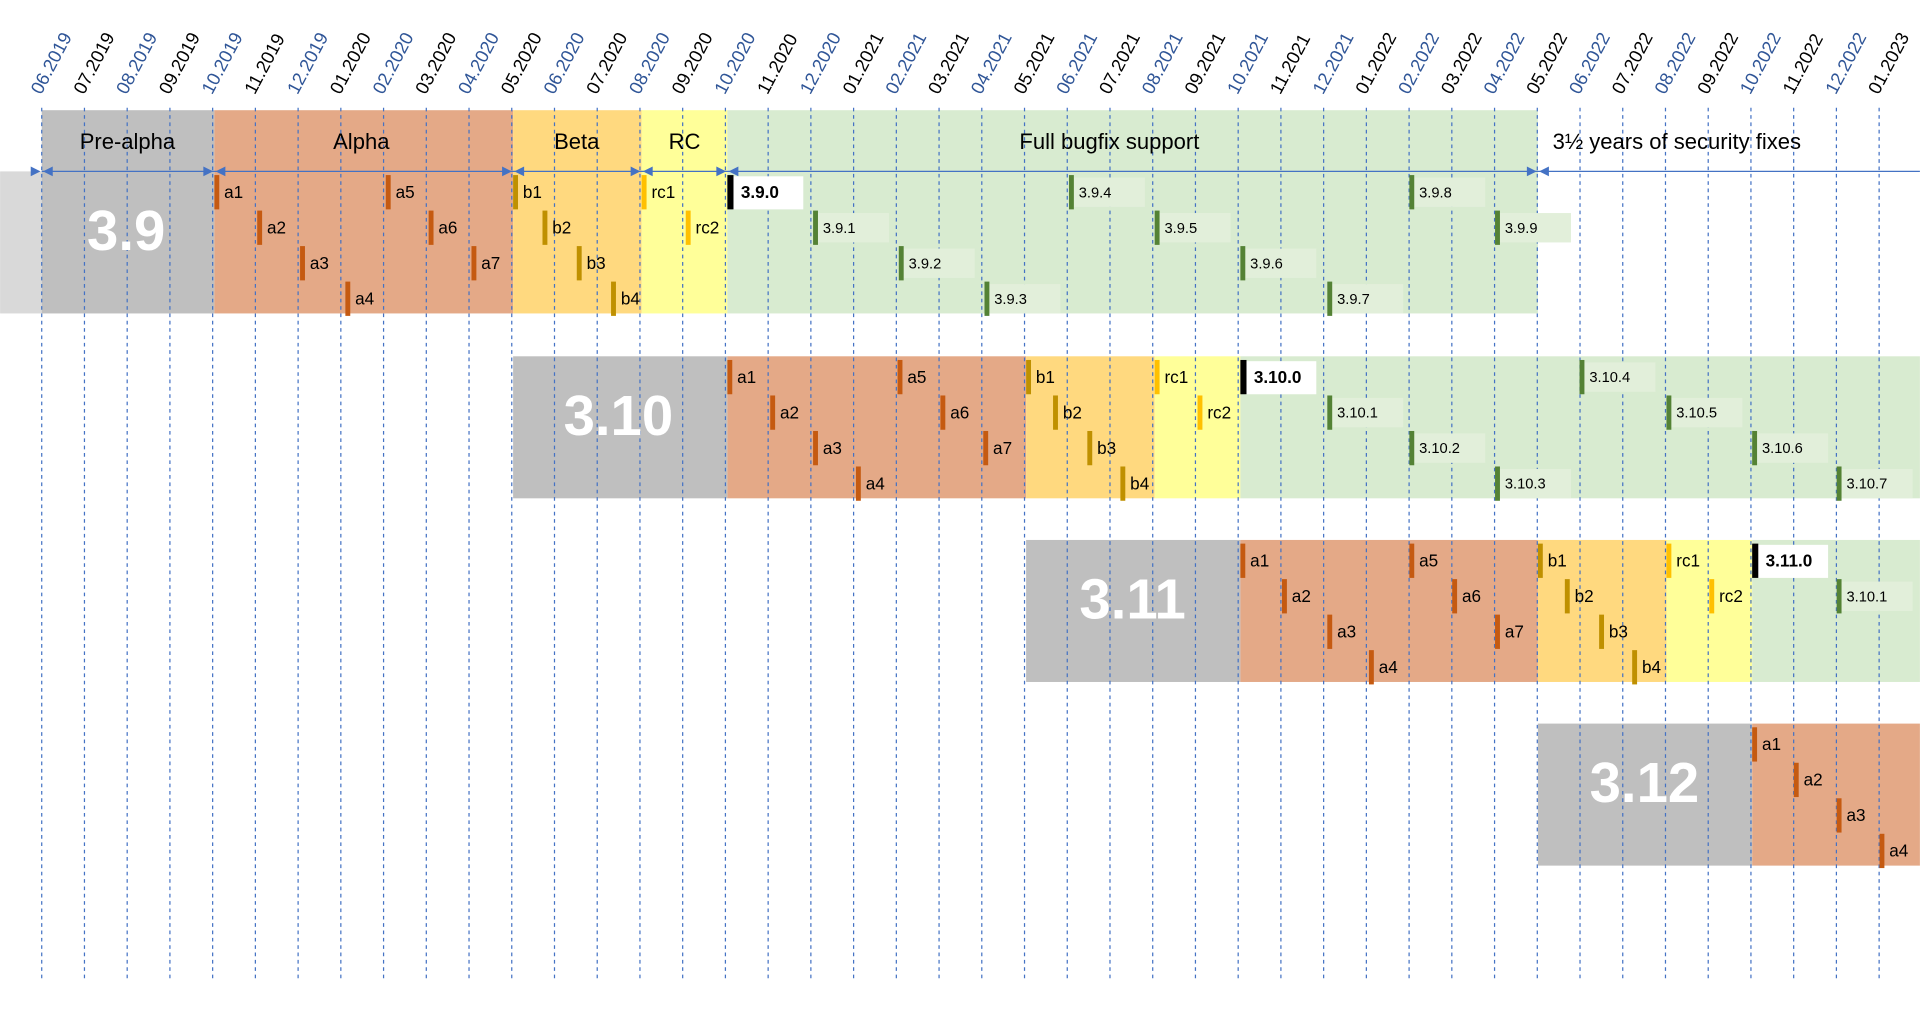 The height and width of the screenshot is (1020, 1920). What do you see at coordinates (1278, 377) in the screenshot?
I see `release-label: 3.10.0` at bounding box center [1278, 377].